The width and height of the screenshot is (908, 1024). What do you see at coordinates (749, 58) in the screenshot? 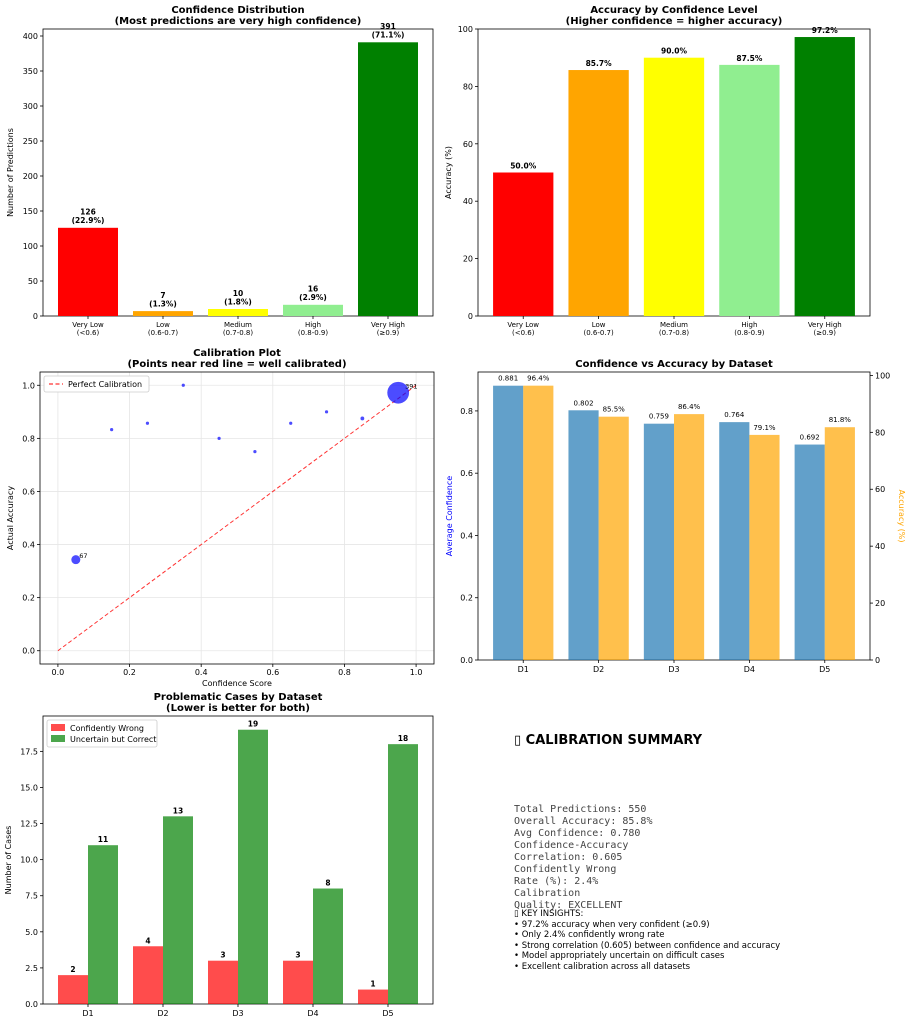
I see `bar-value-label: 87.5%` at bounding box center [749, 58].